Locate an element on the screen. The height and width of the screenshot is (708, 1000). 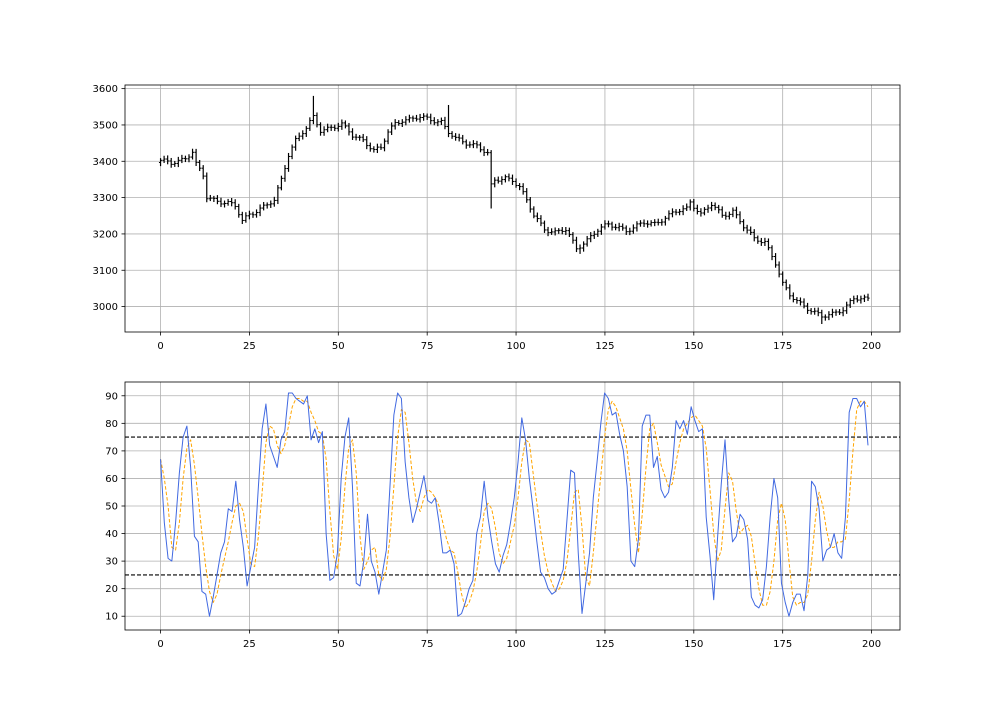
oscillator-xtick-label: 75 is located at coordinates (427, 644).